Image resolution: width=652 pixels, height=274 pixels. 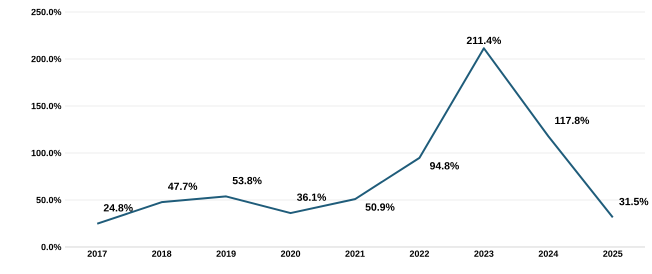 I want to click on y-tick-label: 100.0%, so click(x=47, y=153).